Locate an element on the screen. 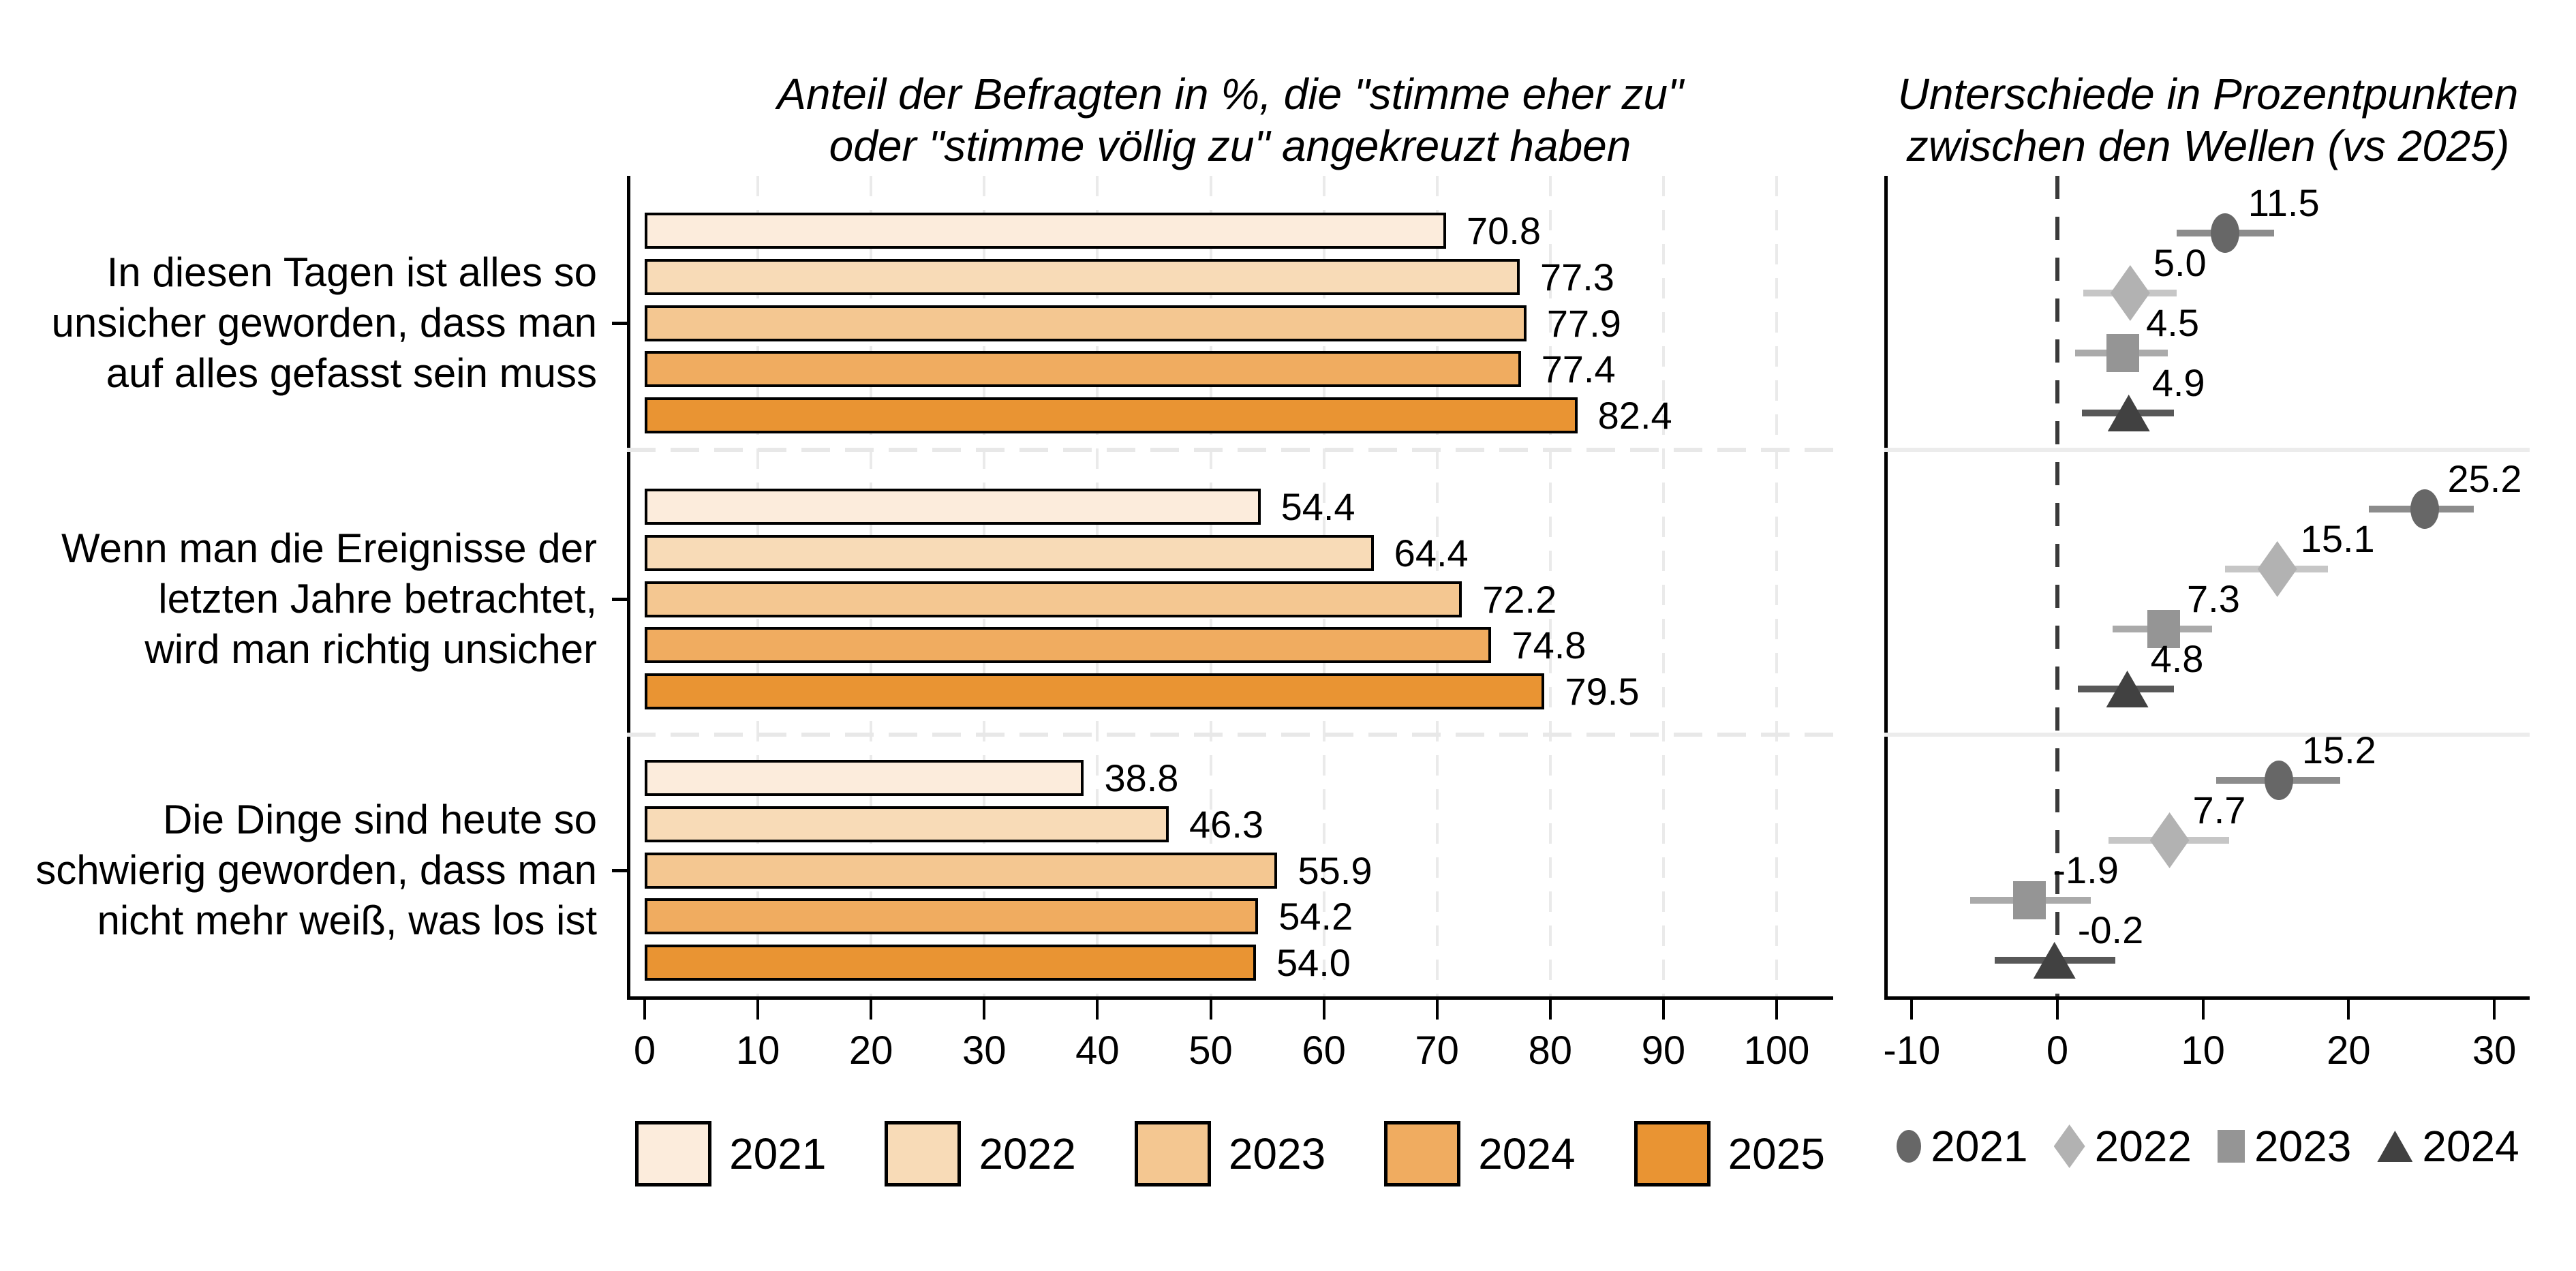  dot-value-label: -0.2 is located at coordinates (2110, 929).